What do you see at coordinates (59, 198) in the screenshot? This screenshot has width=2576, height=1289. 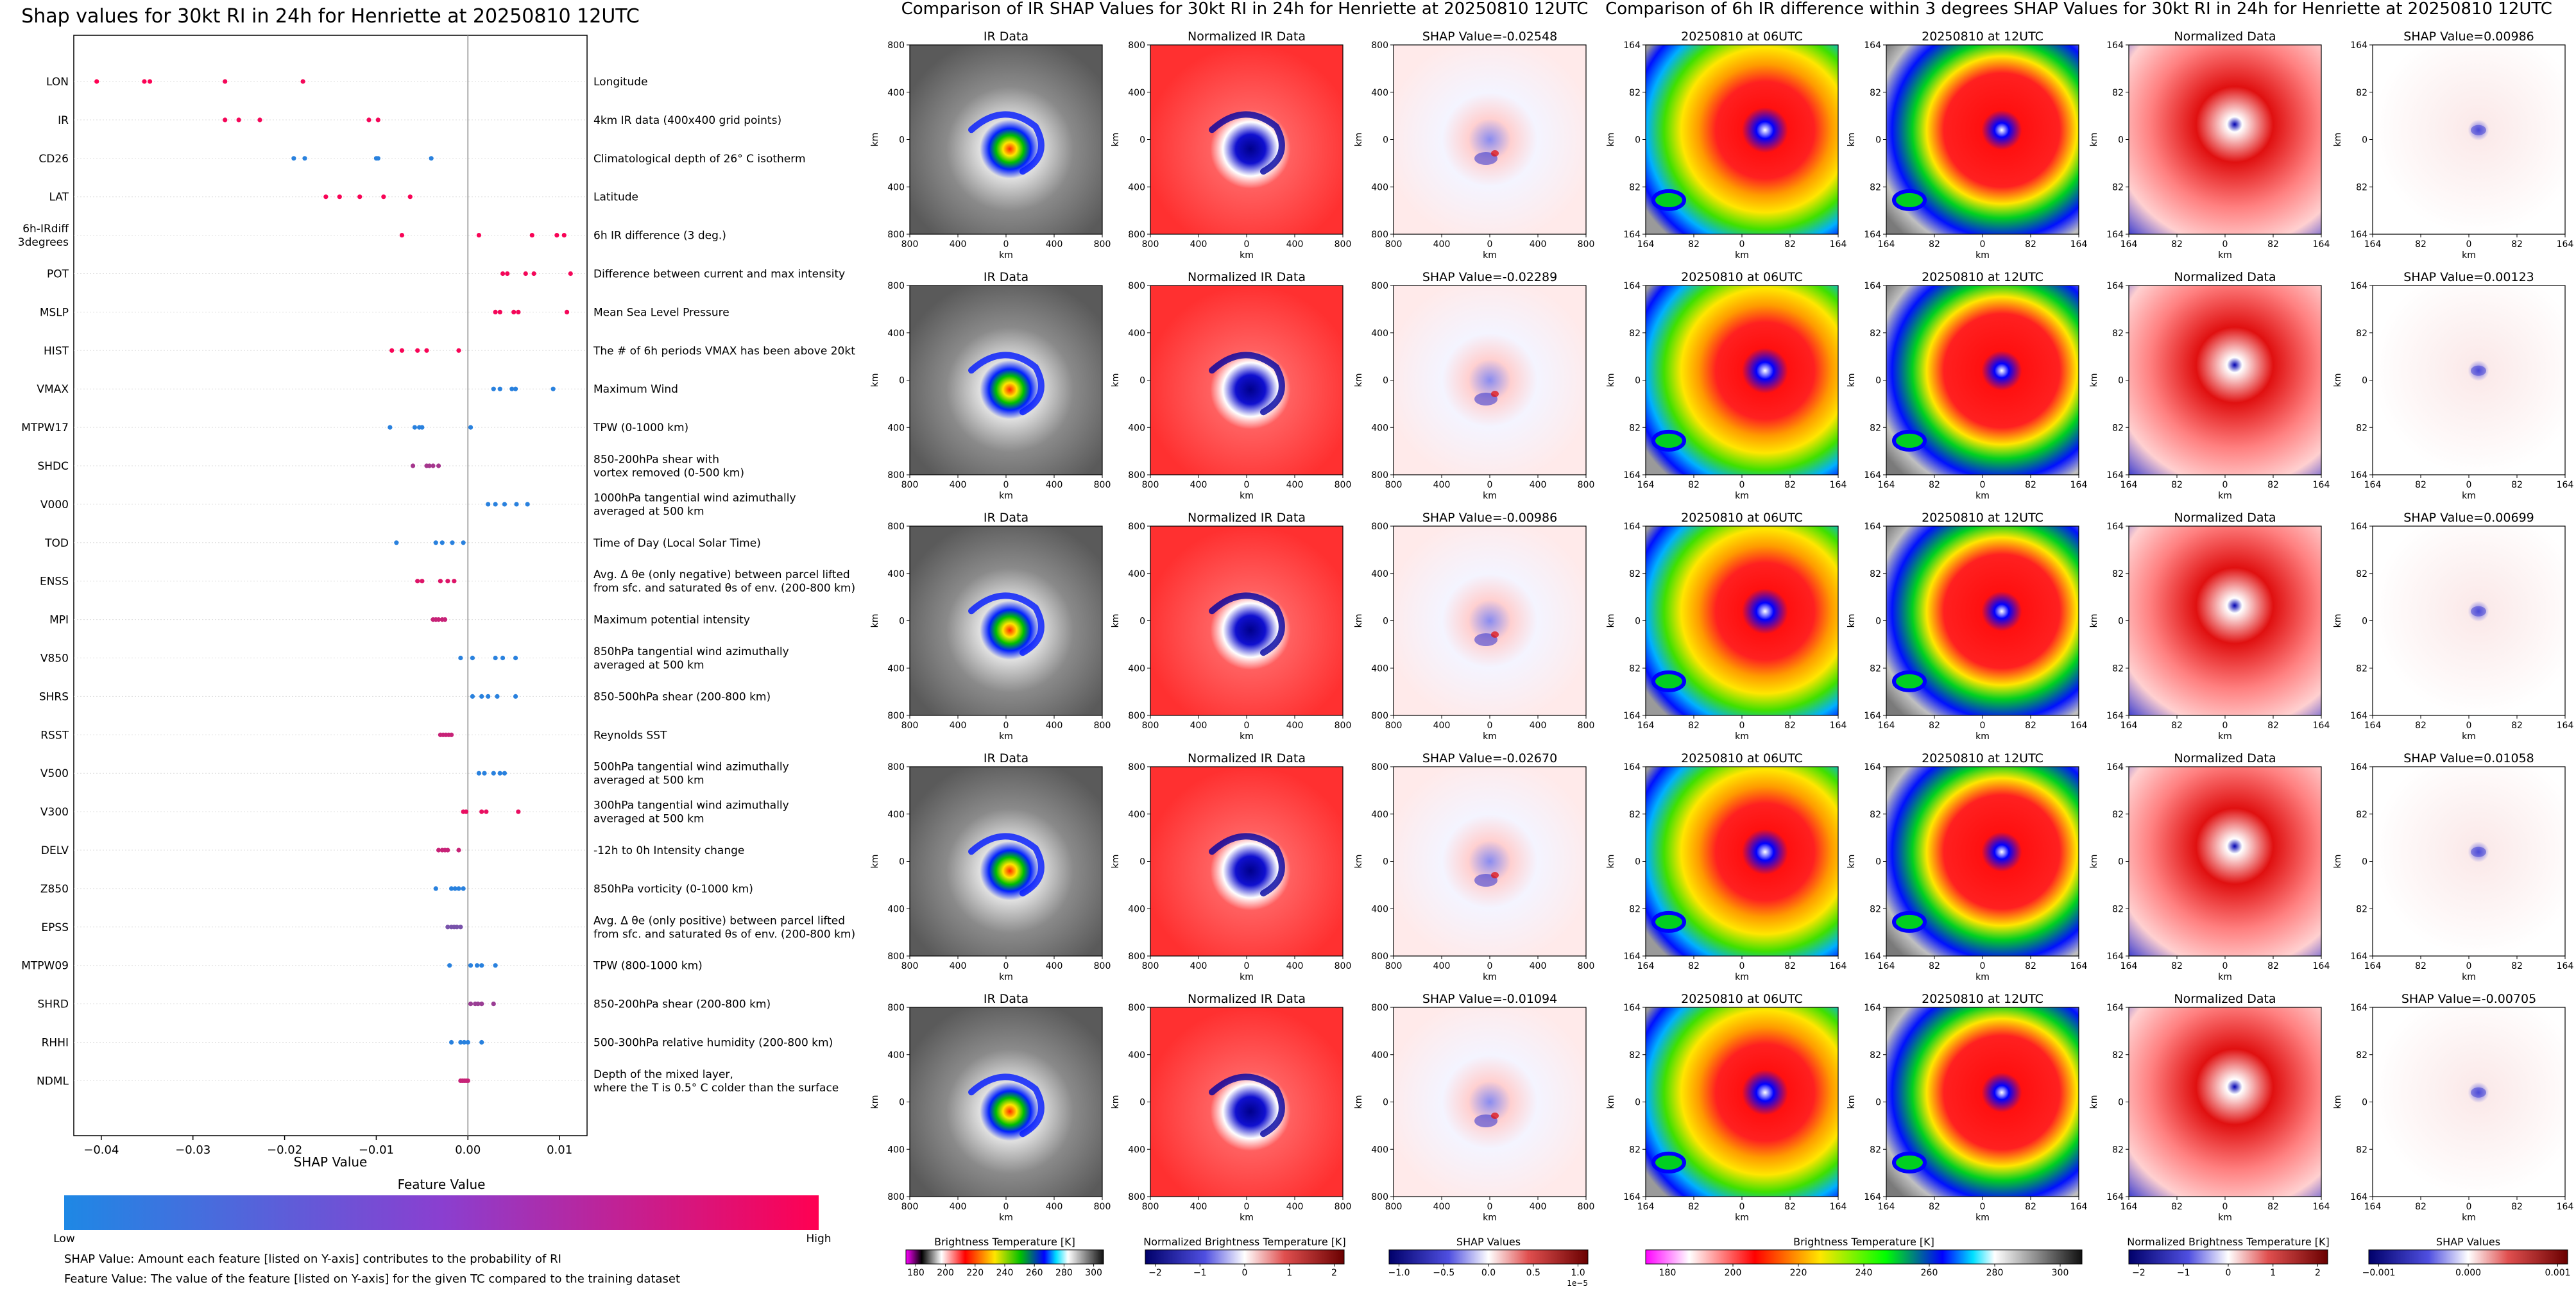 I see `feature-name-label: LAT` at bounding box center [59, 198].